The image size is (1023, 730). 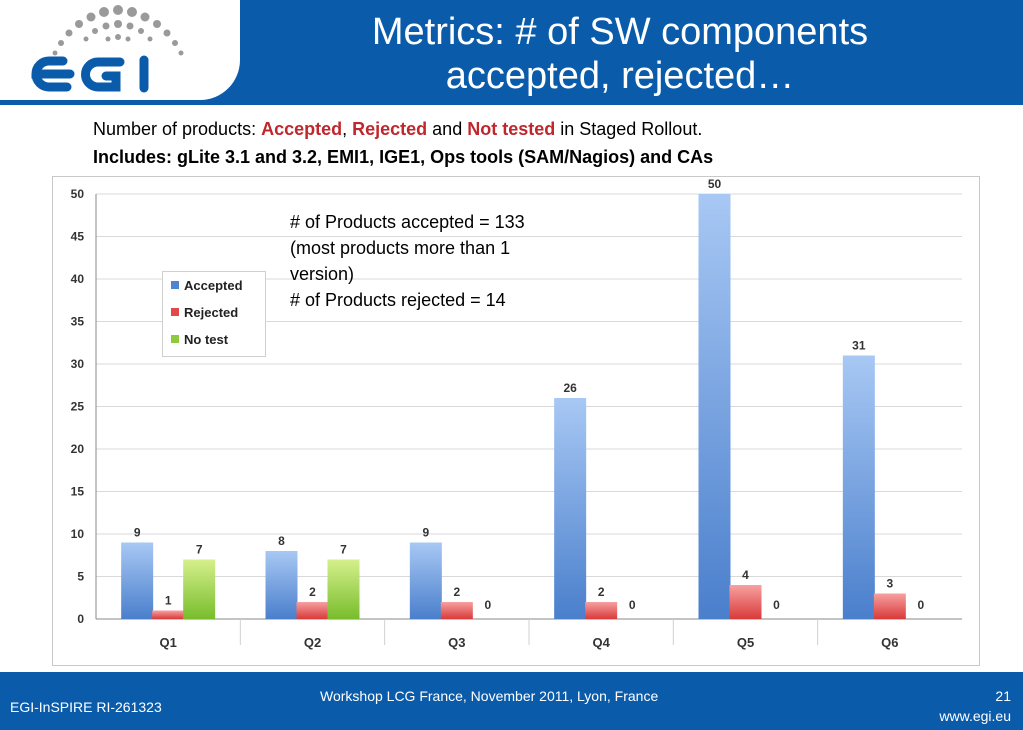 What do you see at coordinates (80, 619) in the screenshot?
I see `y-tick-label: 0` at bounding box center [80, 619].